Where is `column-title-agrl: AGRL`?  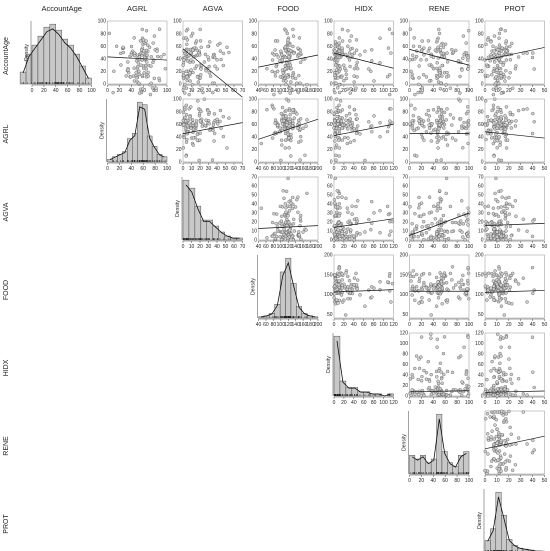 column-title-agrl: AGRL is located at coordinates (137, 8).